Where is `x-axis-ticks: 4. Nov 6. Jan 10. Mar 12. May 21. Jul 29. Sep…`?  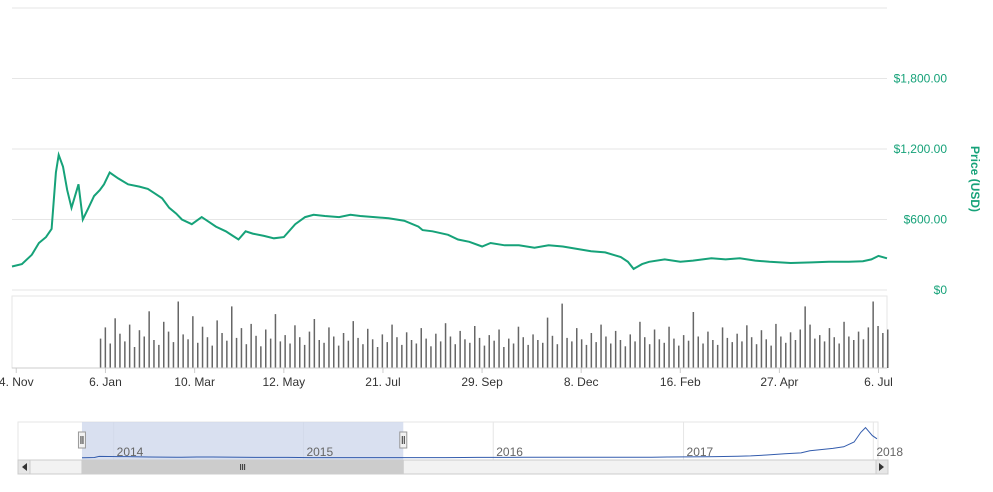
x-axis-ticks: 4. Nov 6. Jan 10. Mar 12. May 21. Jul 29. Sep… is located at coordinates (446, 378).